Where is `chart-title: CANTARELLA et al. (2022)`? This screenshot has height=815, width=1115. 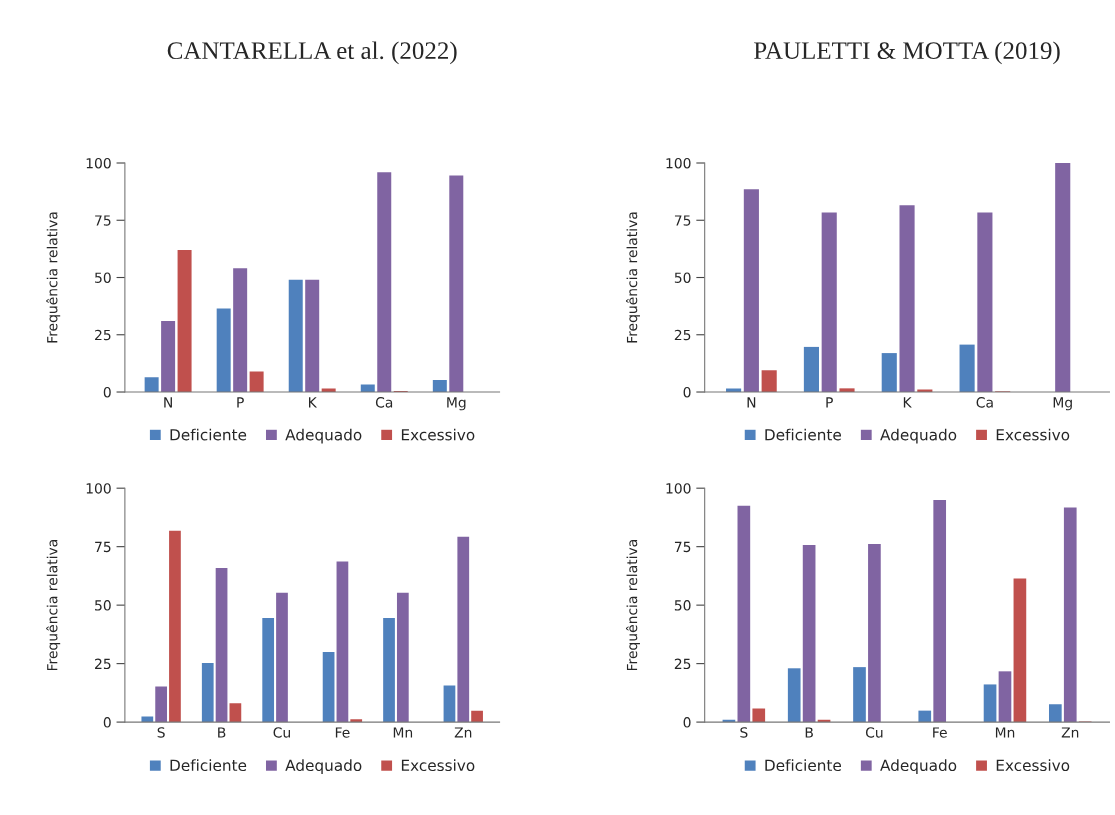 chart-title: CANTARELLA et al. (2022) is located at coordinates (312, 53).